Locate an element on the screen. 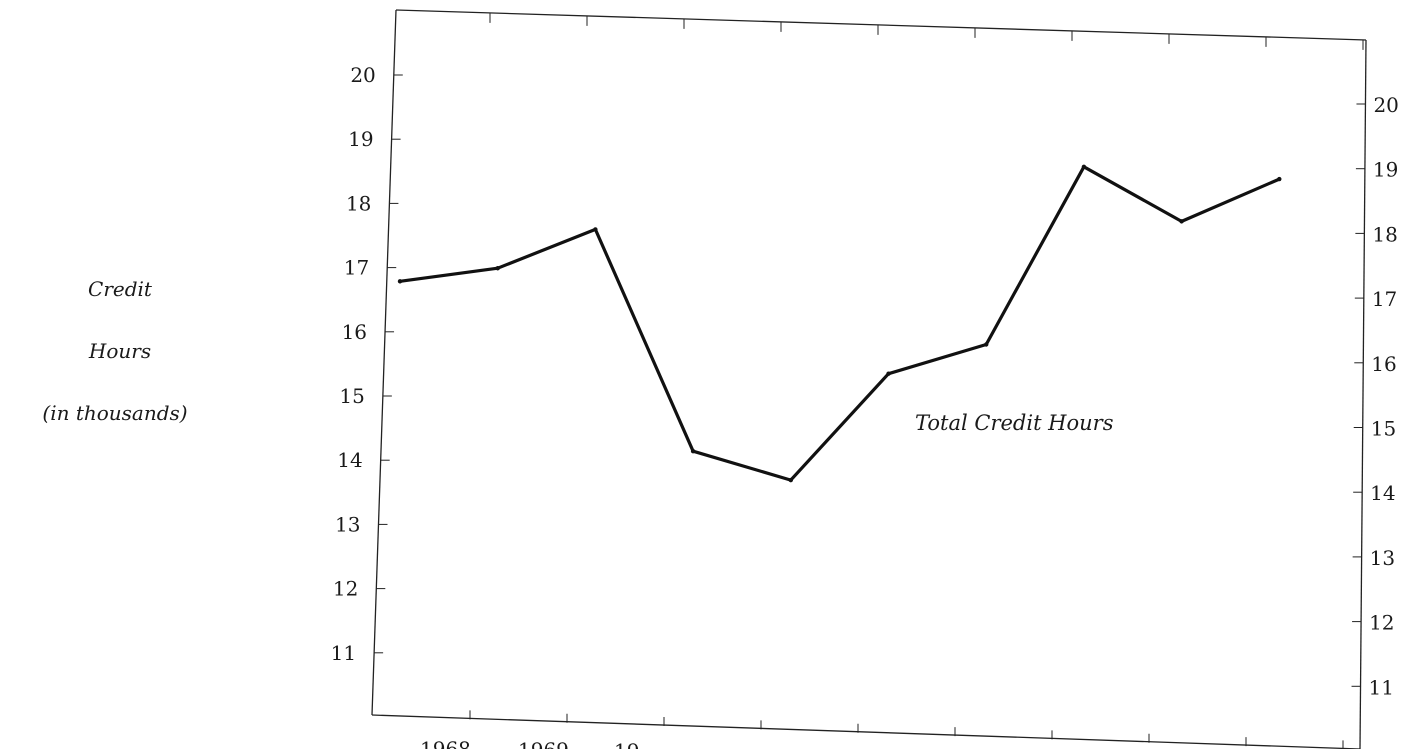  y-axis-label-line-2: Hours is located at coordinates (119, 351).